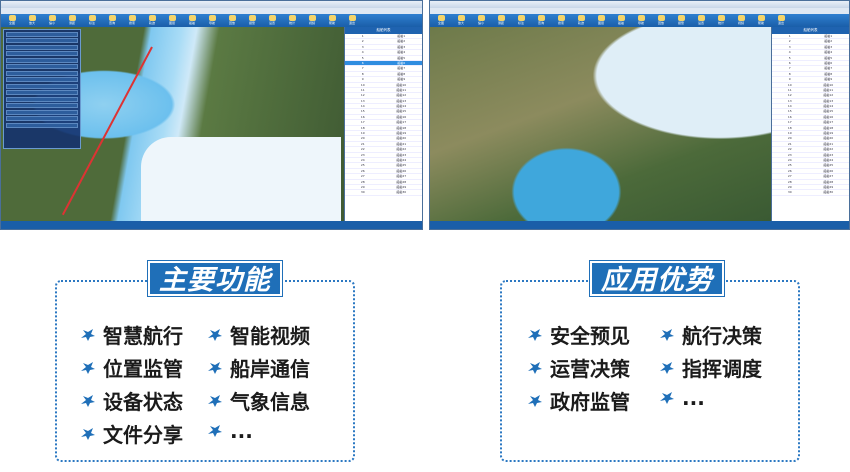  Describe the element at coordinates (657, 278) in the screenshot. I see `advantages-title: 应用优势` at that location.